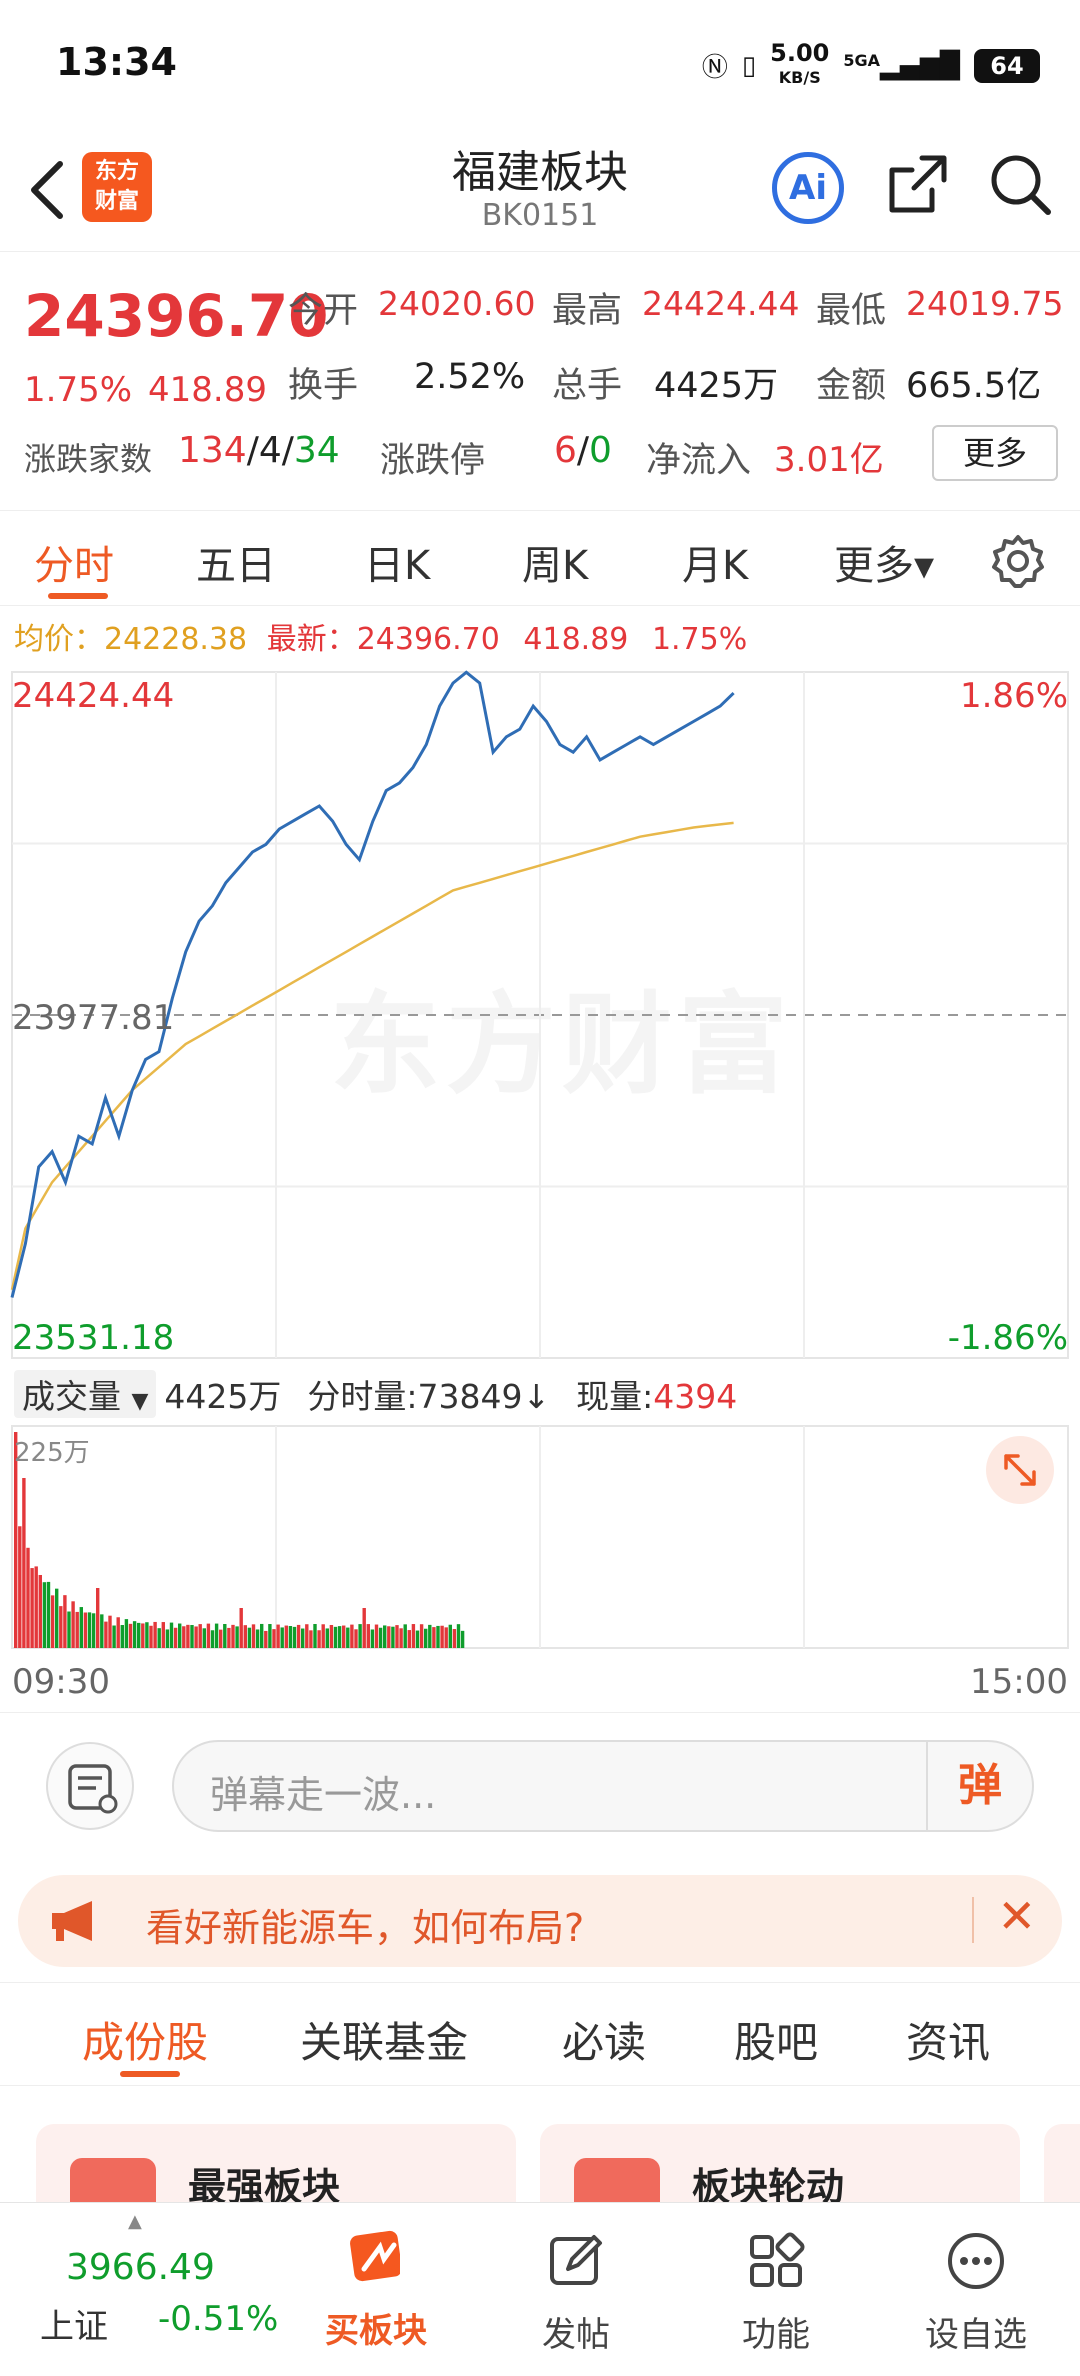 The width and height of the screenshot is (1080, 2376). Describe the element at coordinates (603, 1786) in the screenshot. I see `danmaku-input: 弹幕走一波... 弹` at that location.